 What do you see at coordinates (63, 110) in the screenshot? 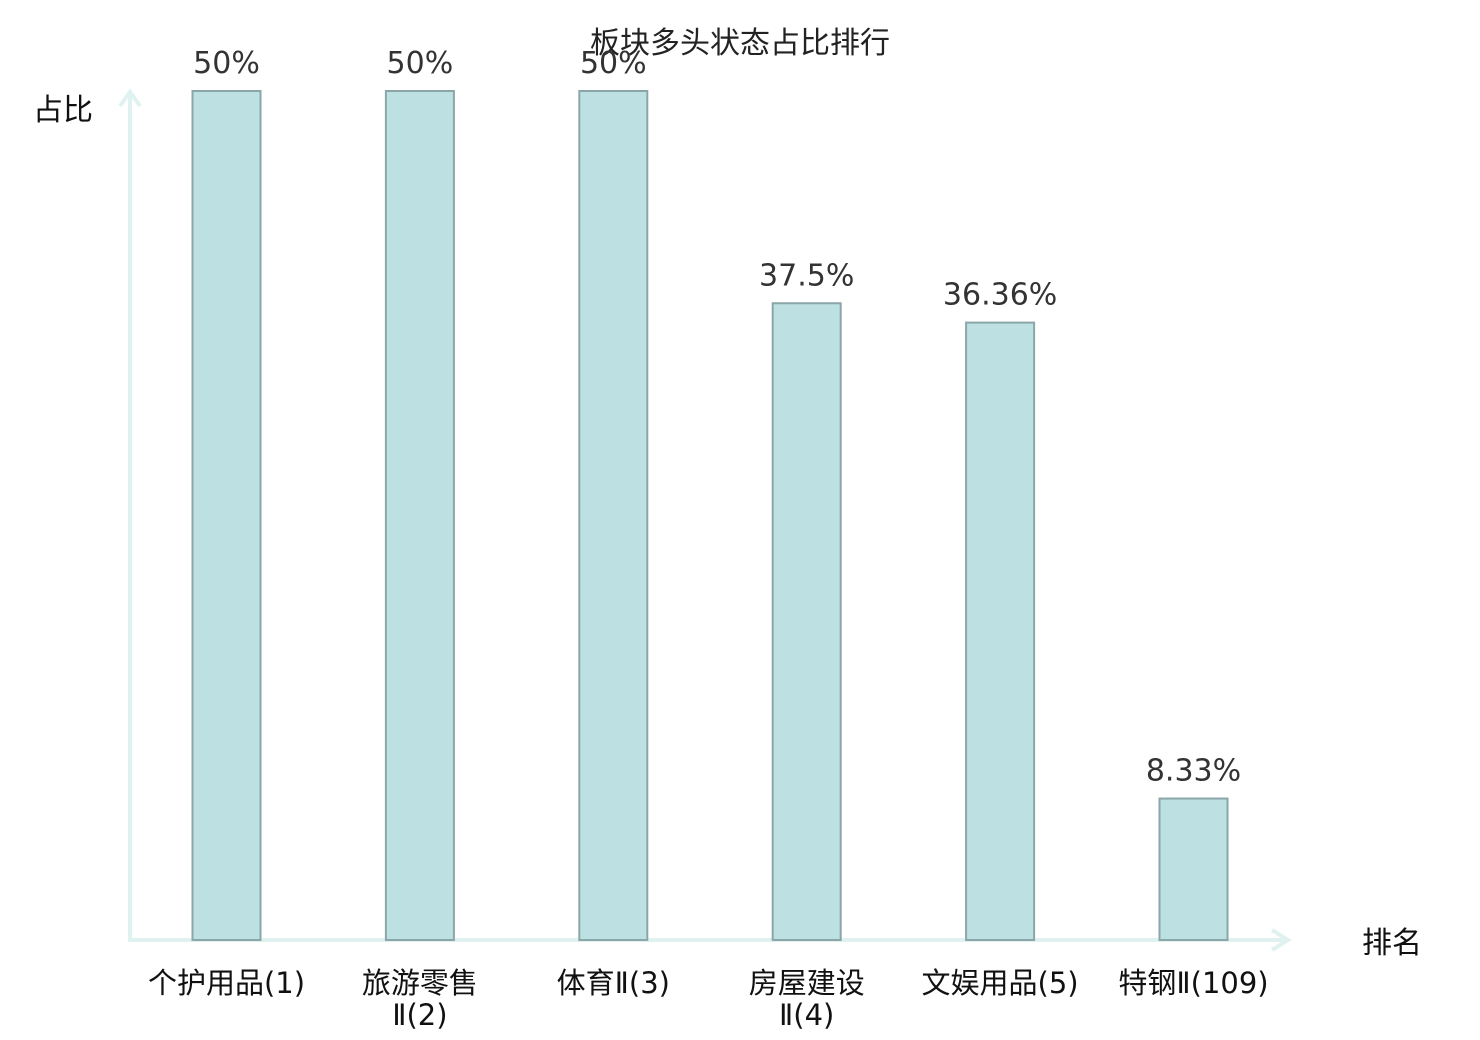
I see `y-axis-label: 占比` at bounding box center [63, 110].